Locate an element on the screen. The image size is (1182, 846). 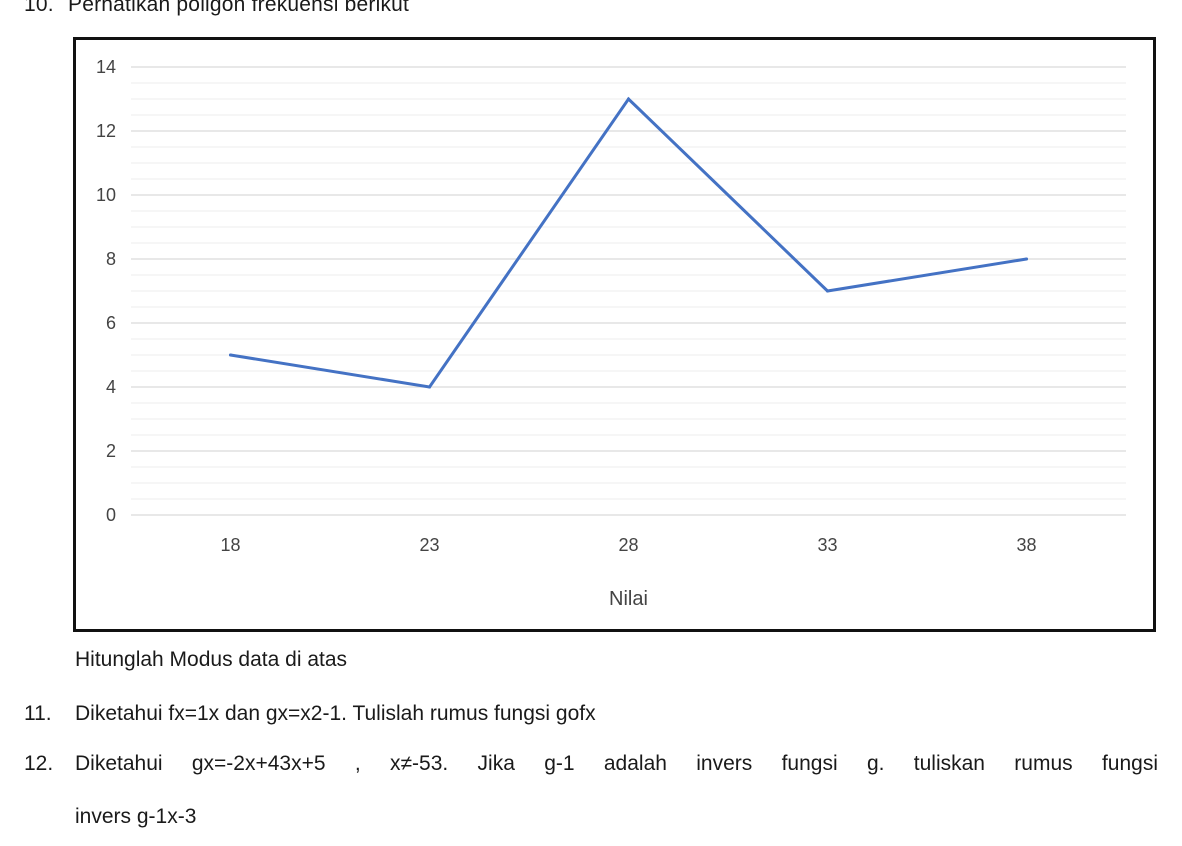
y-tick-label: 6 is located at coordinates (111, 323).